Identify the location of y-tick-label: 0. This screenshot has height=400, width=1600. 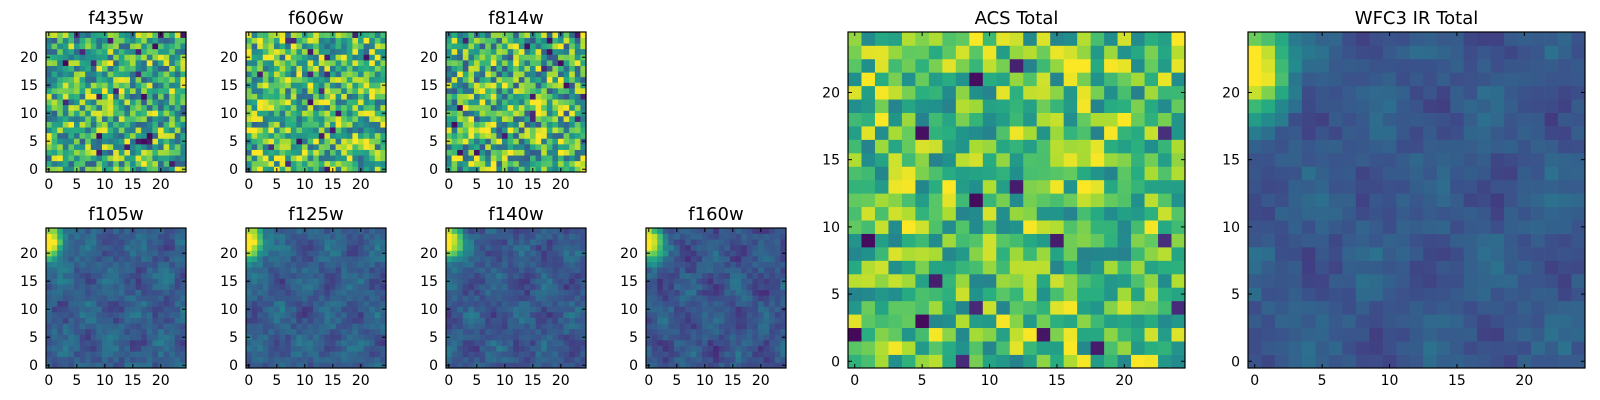
(33, 366).